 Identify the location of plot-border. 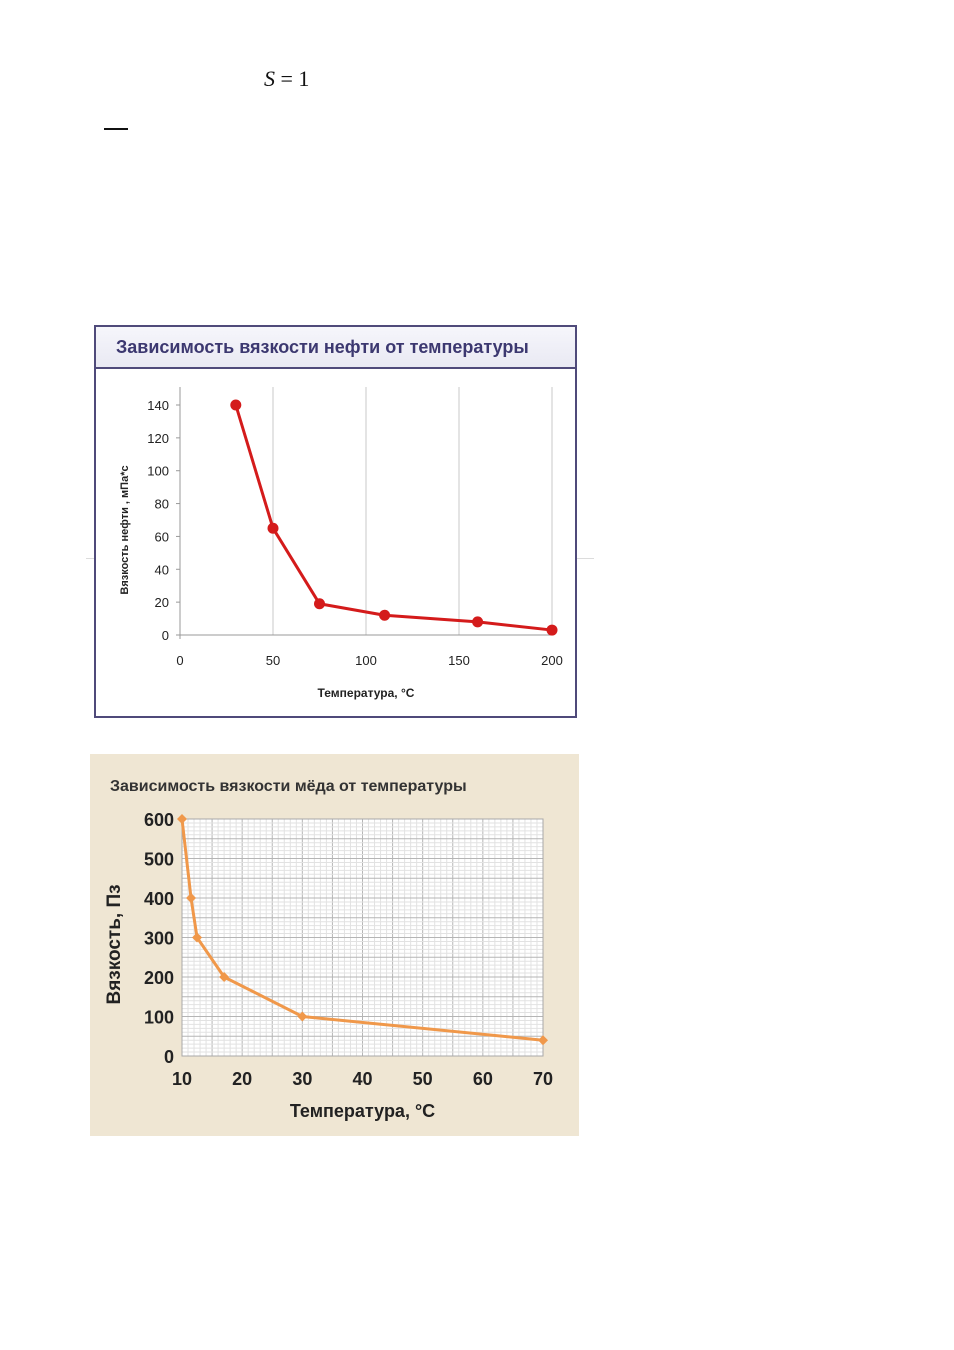
(362, 937).